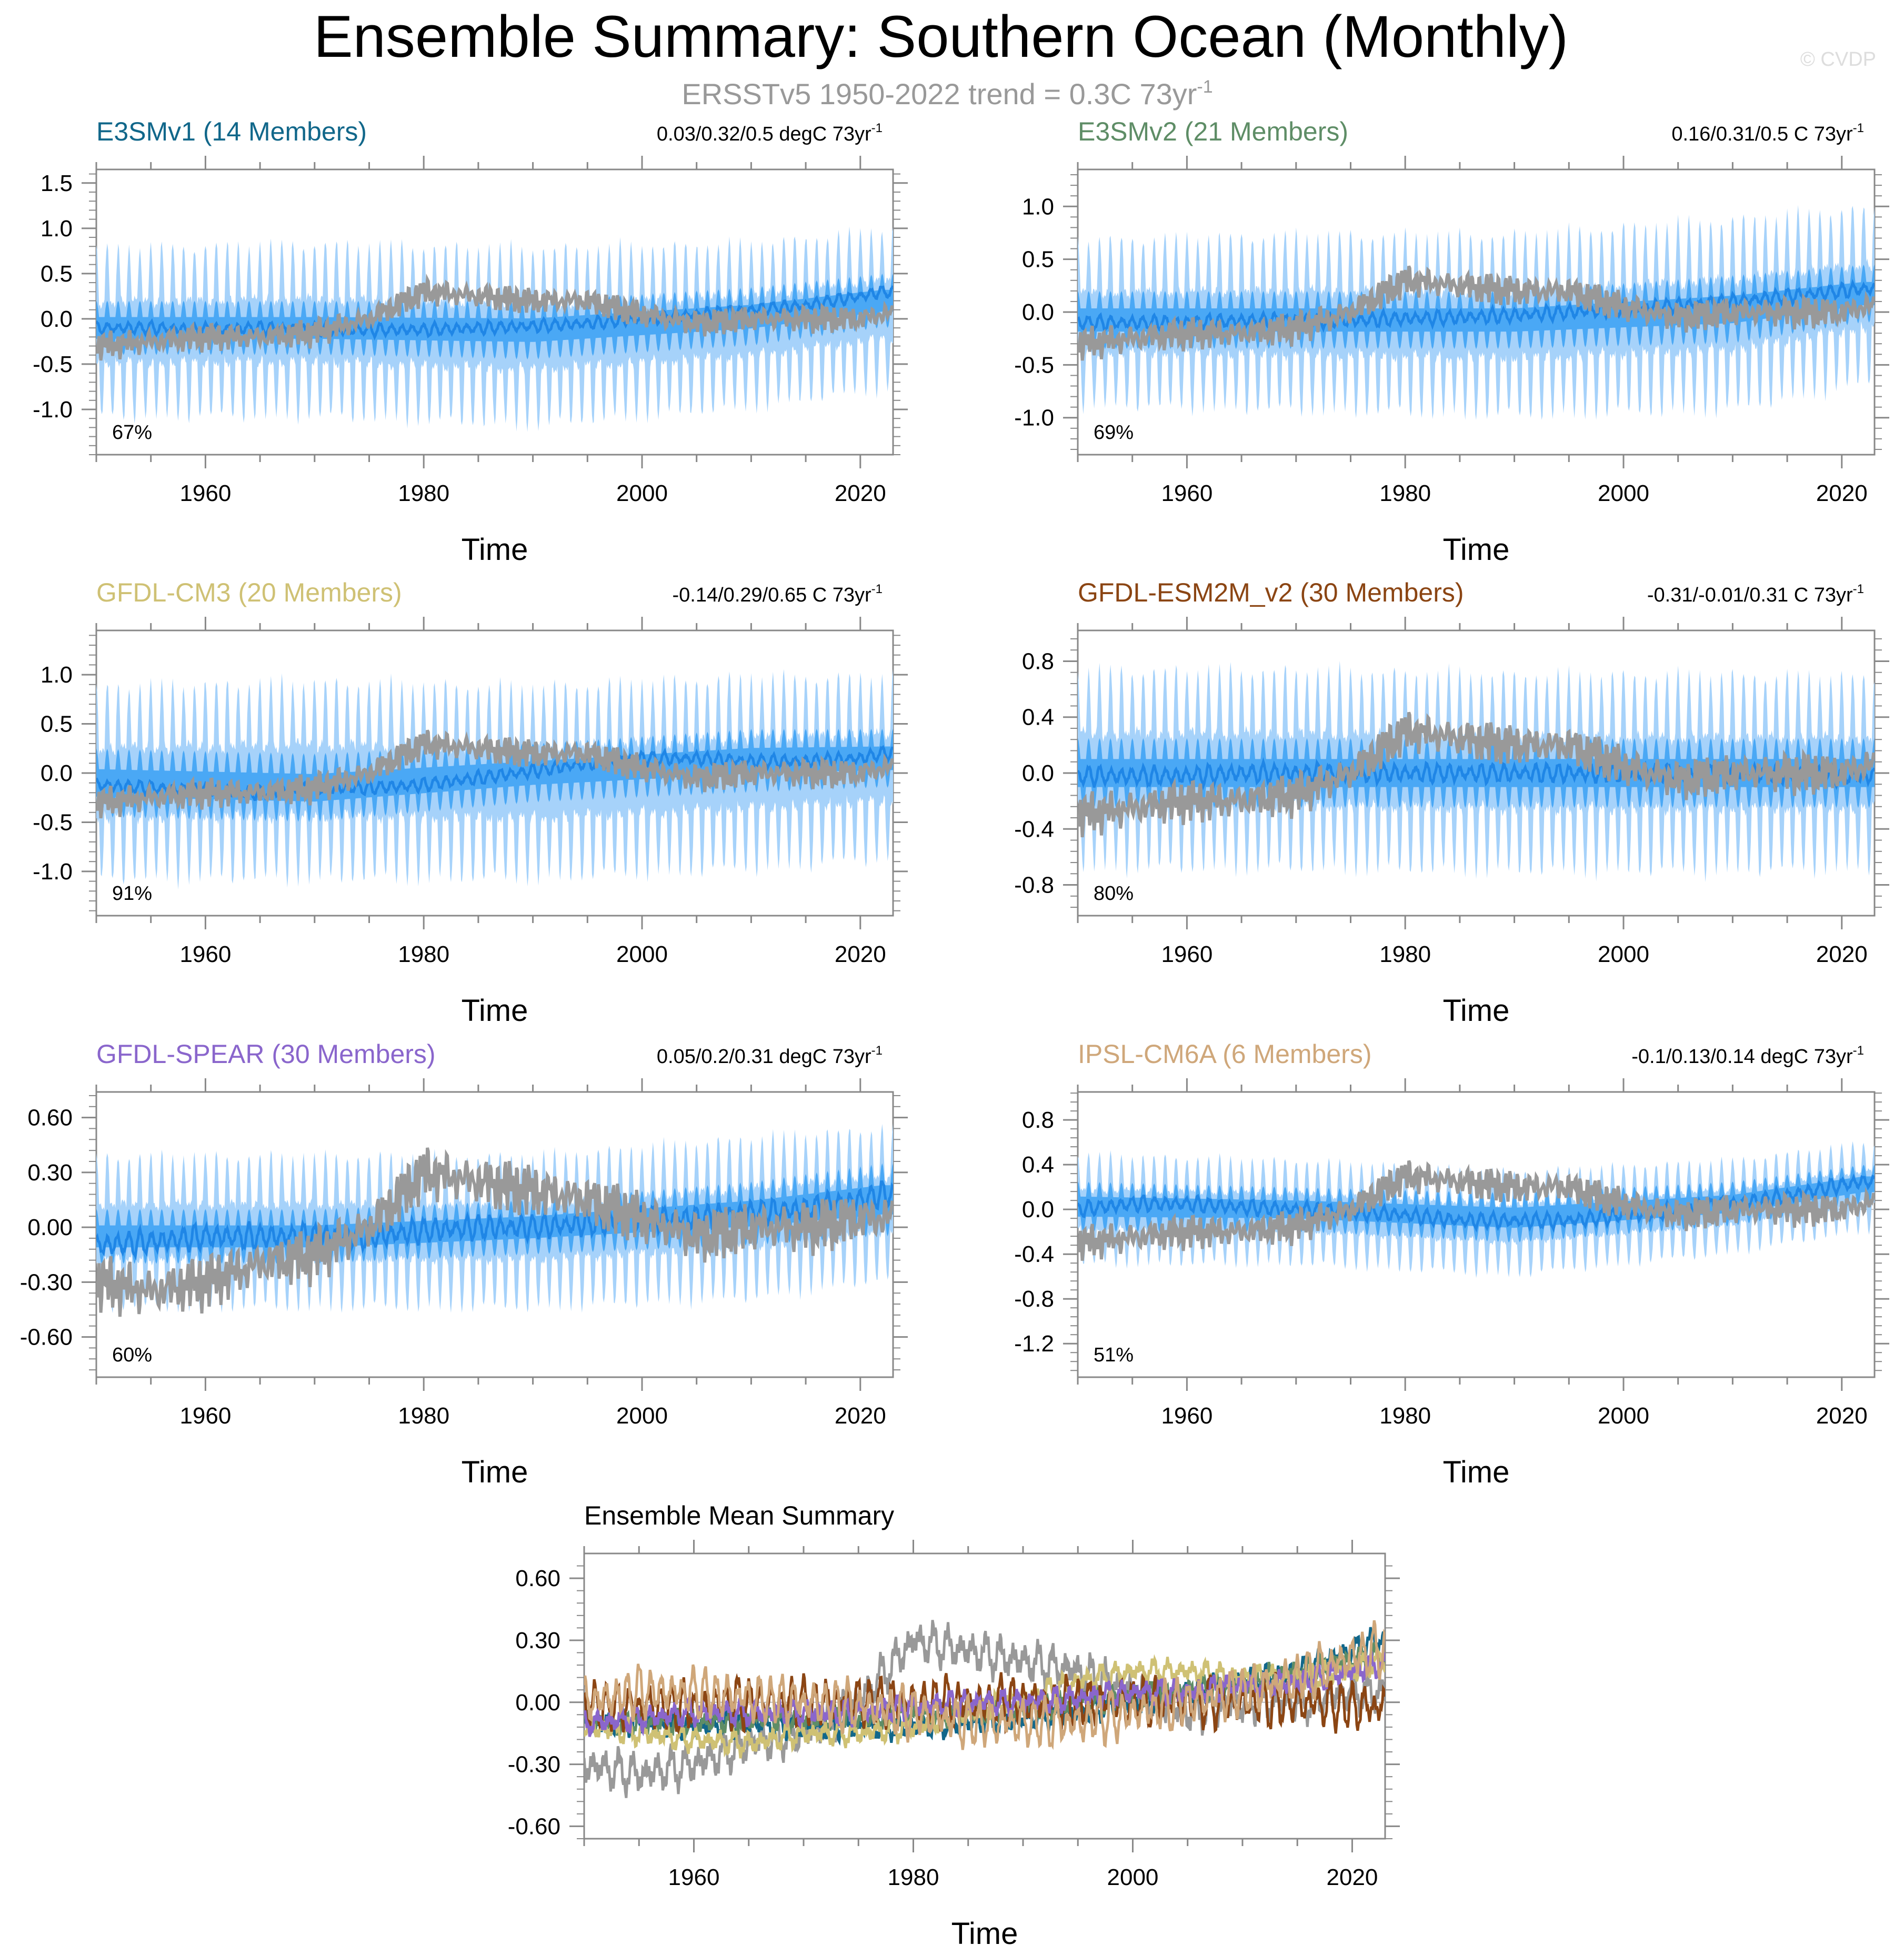  I want to click on watermark: © CVDP, so click(1838, 60).